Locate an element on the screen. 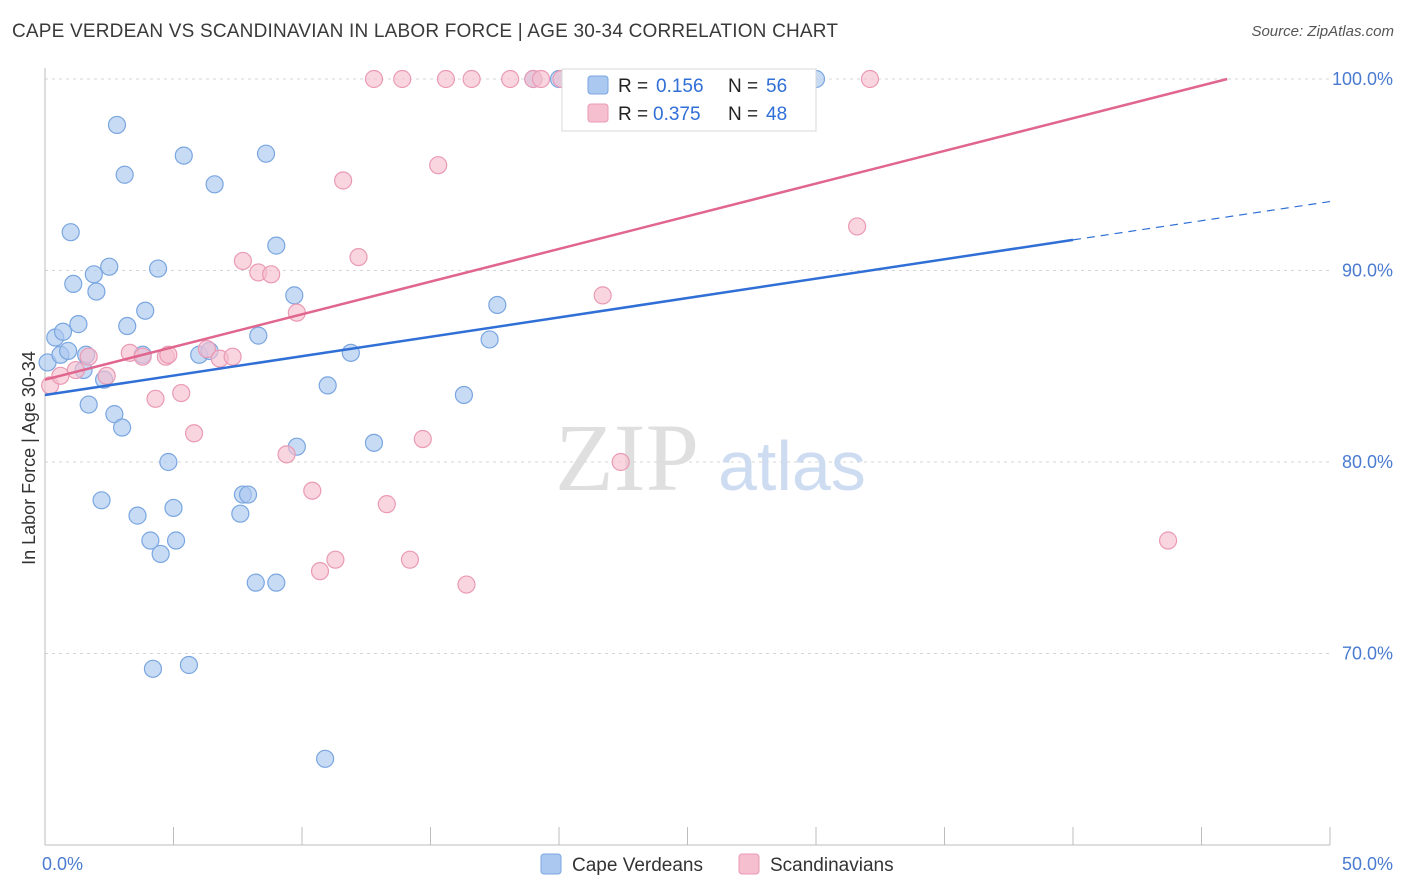 Image resolution: width=1406 pixels, height=892 pixels. legend-r-value-1: 0.156 is located at coordinates (680, 86).